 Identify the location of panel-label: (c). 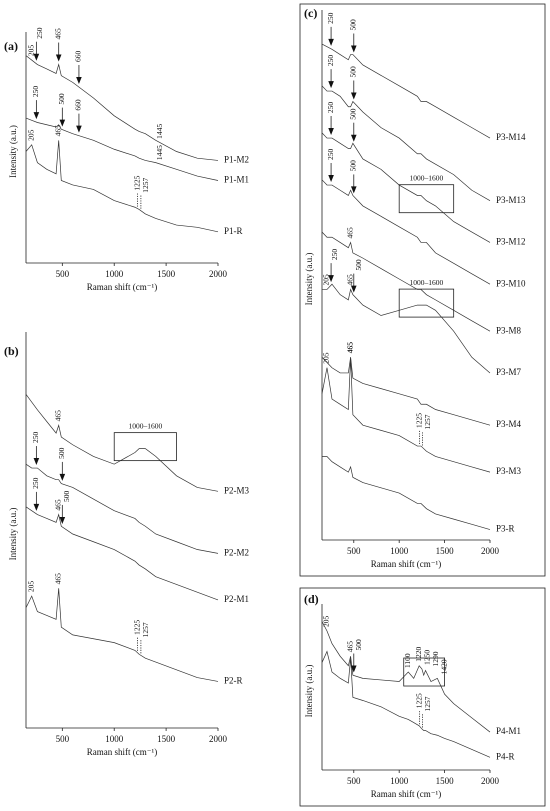
(310, 13).